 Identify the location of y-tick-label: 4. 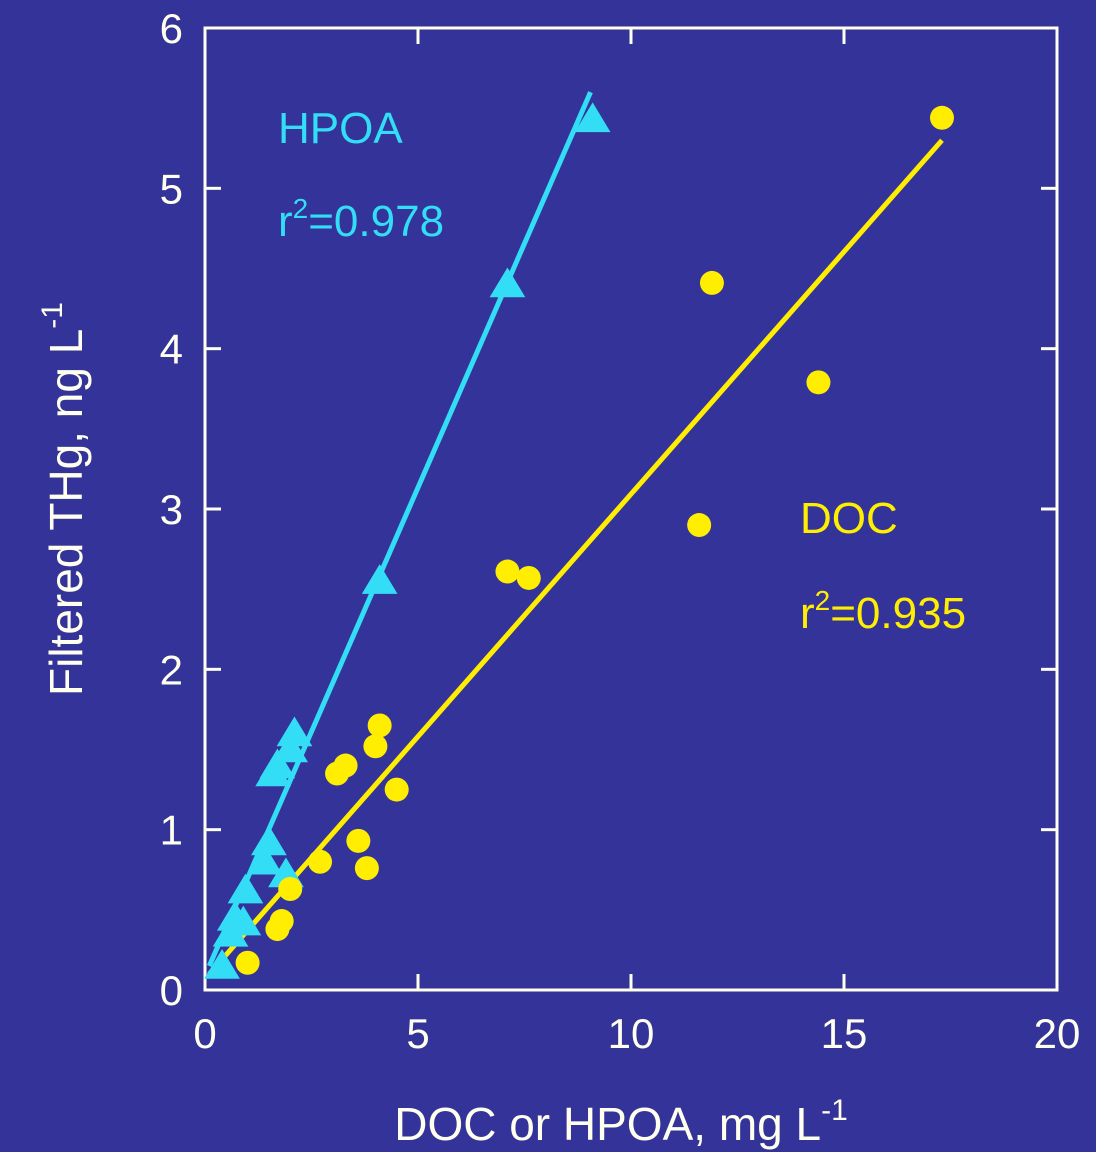
(171, 349).